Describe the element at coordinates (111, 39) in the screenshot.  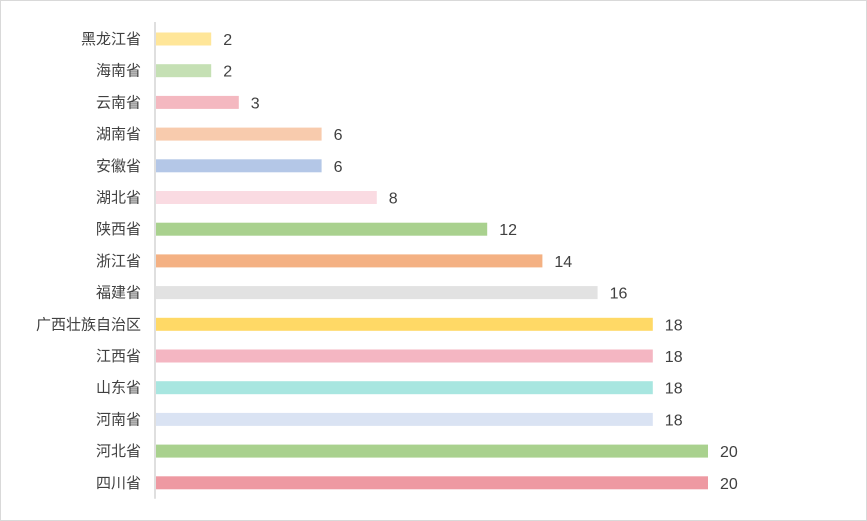
I see `category-label: 黑龙江省` at that location.